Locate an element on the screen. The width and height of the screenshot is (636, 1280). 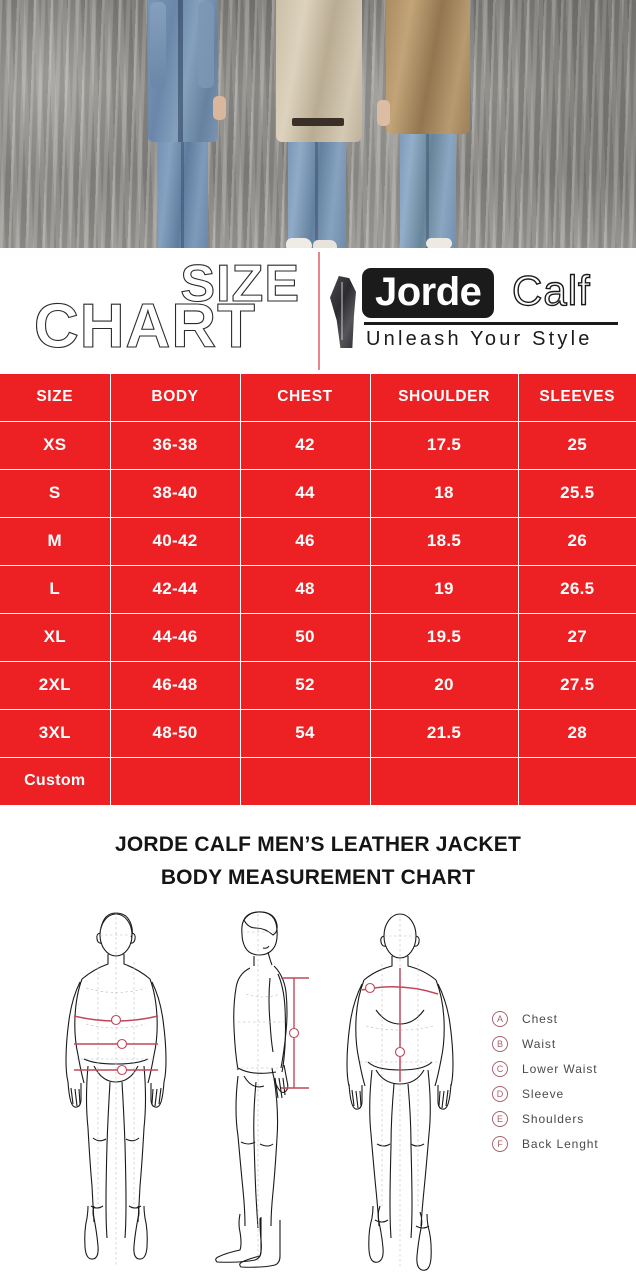
table-row: L 42-44 48 19 26.5 is located at coordinates (318, 589).